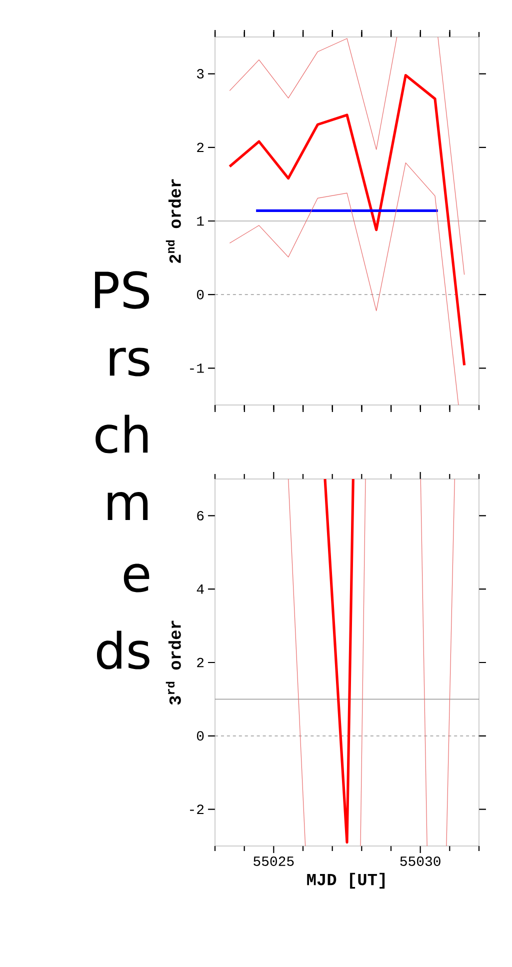  I want to click on text: e, so click(137, 578).